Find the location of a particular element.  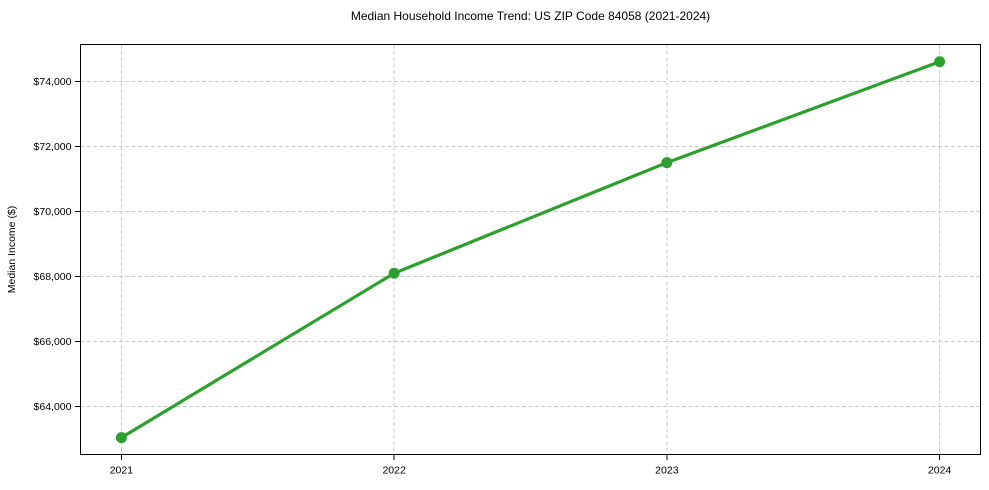

y-tick-label: $66,000 is located at coordinates (53, 342).